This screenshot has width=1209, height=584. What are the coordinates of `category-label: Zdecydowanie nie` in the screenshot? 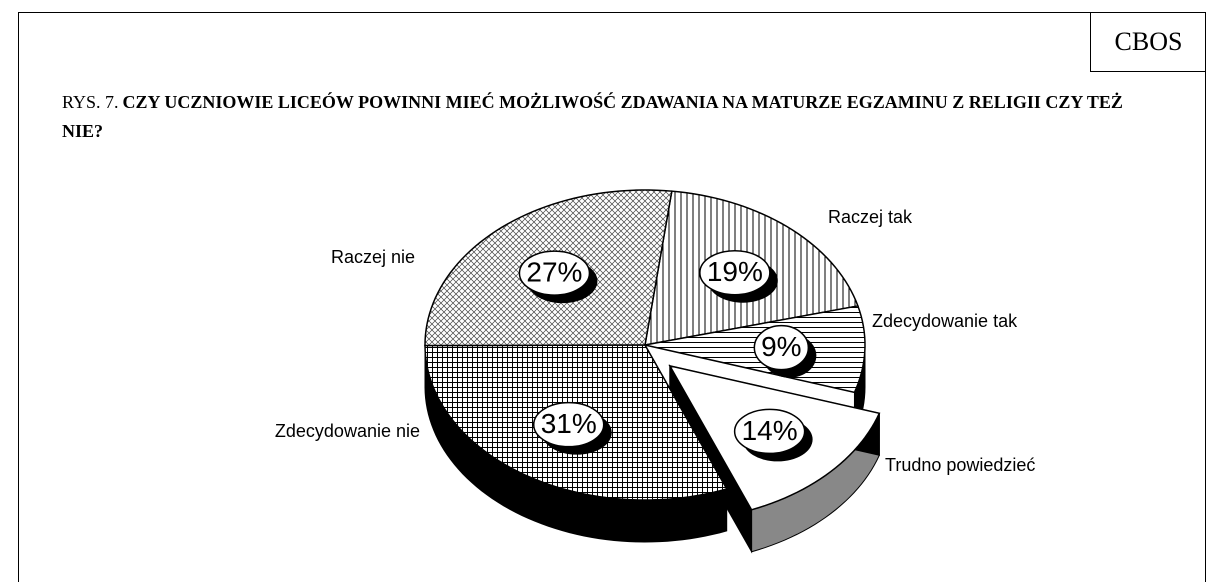 It's located at (347, 431).